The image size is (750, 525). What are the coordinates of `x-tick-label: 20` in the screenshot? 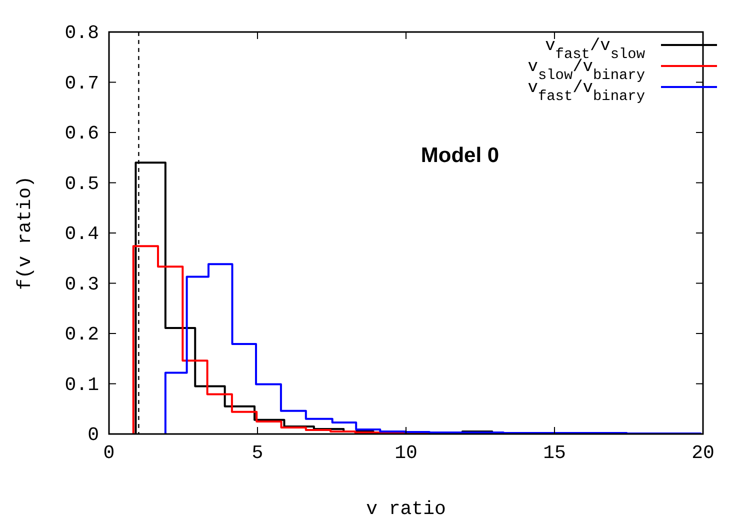 It's located at (703, 453).